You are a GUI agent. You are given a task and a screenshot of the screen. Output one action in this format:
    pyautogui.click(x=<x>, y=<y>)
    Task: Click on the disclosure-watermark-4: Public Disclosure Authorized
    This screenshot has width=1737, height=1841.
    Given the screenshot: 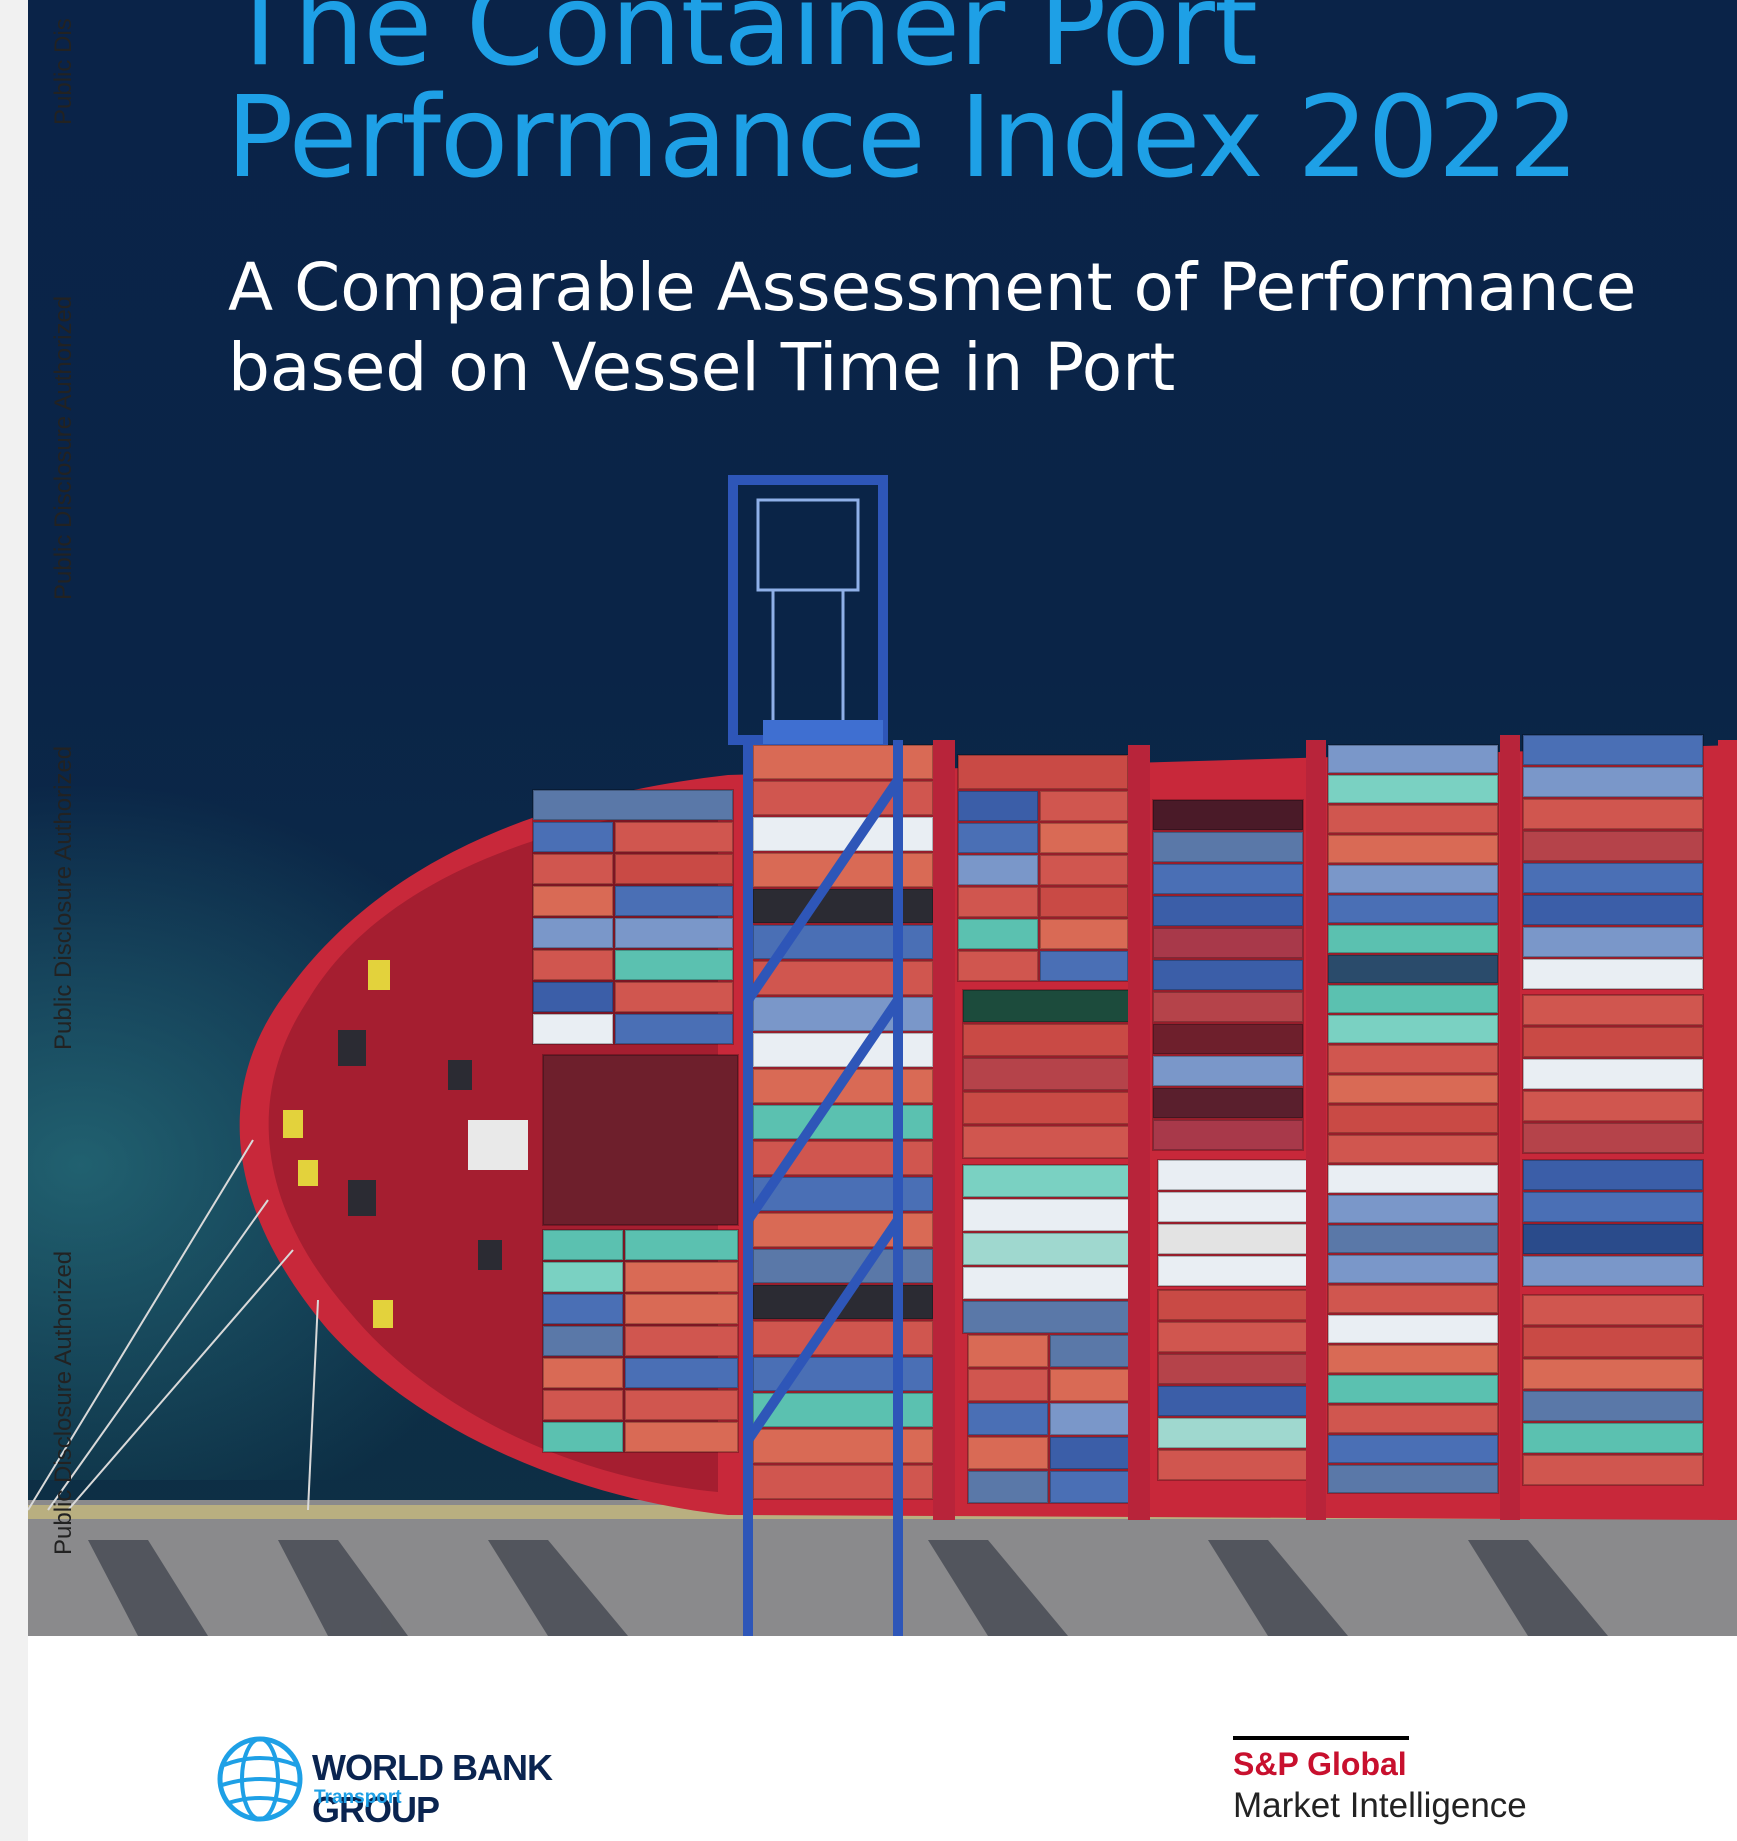 What is the action you would take?
    pyautogui.click(x=63, y=1402)
    